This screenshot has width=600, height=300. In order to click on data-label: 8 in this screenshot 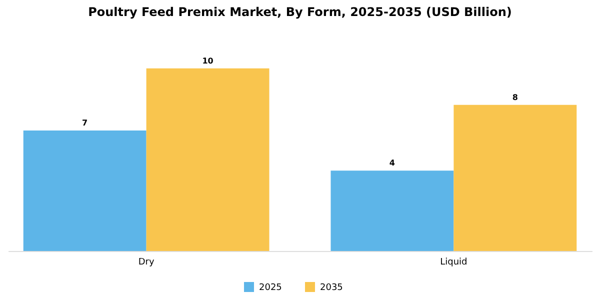, I will do `click(515, 97)`.